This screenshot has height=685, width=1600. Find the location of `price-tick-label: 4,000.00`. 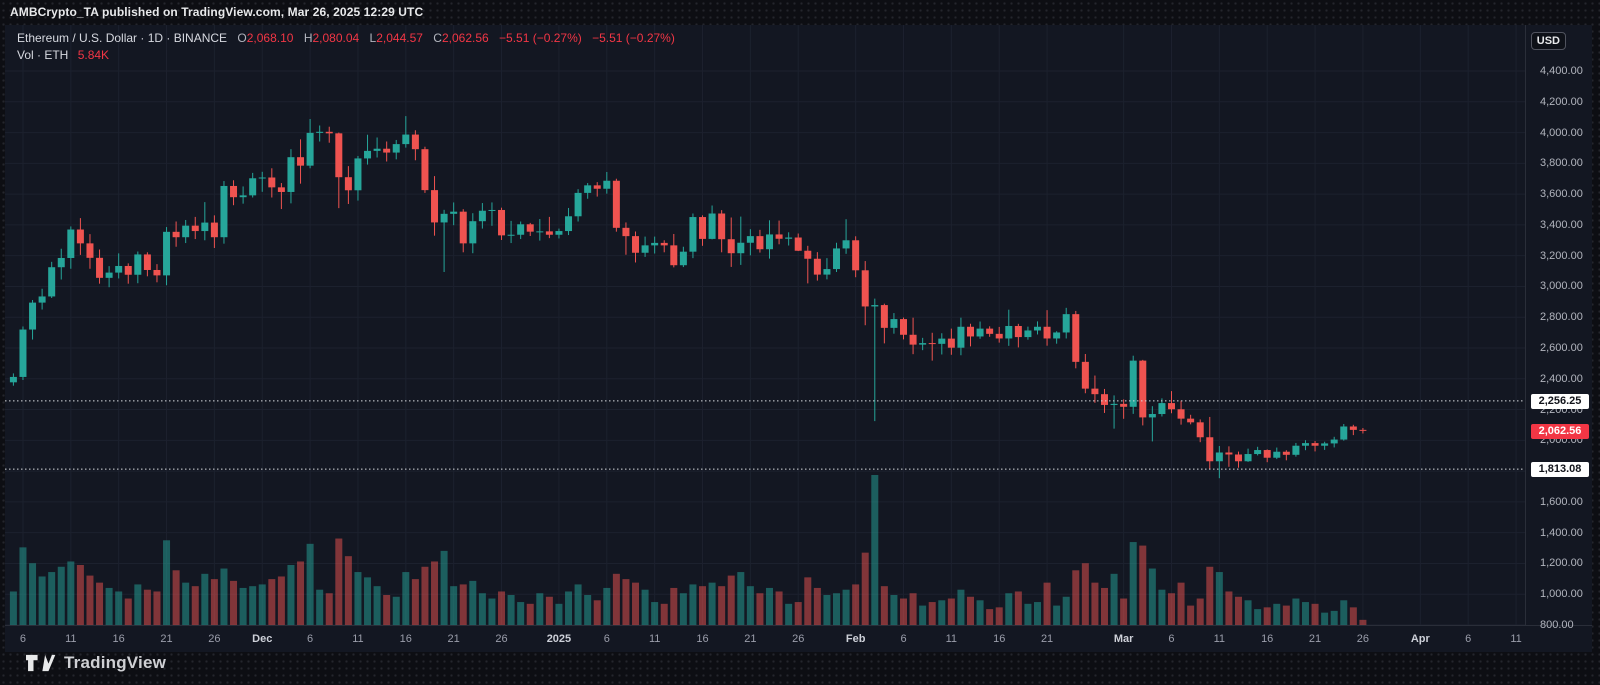

price-tick-label: 4,000.00 is located at coordinates (1561, 132).